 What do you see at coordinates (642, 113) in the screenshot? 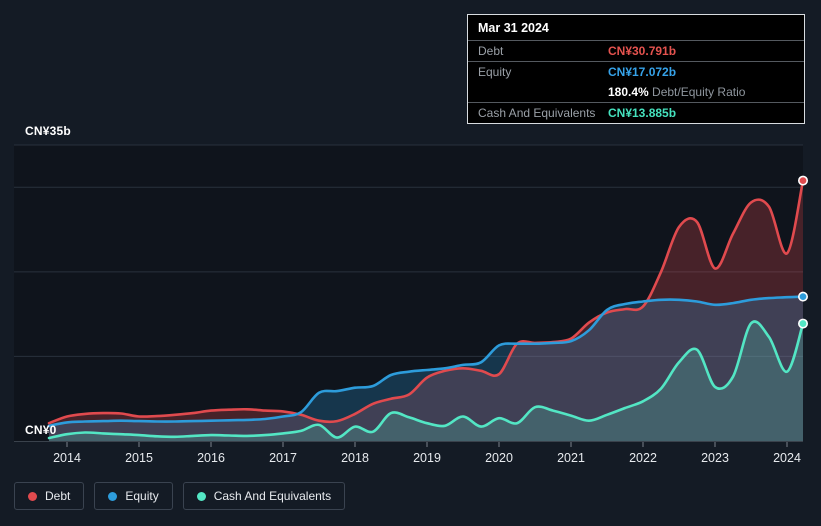
I see `tooltip-cash-value: CN¥13.885b` at bounding box center [642, 113].